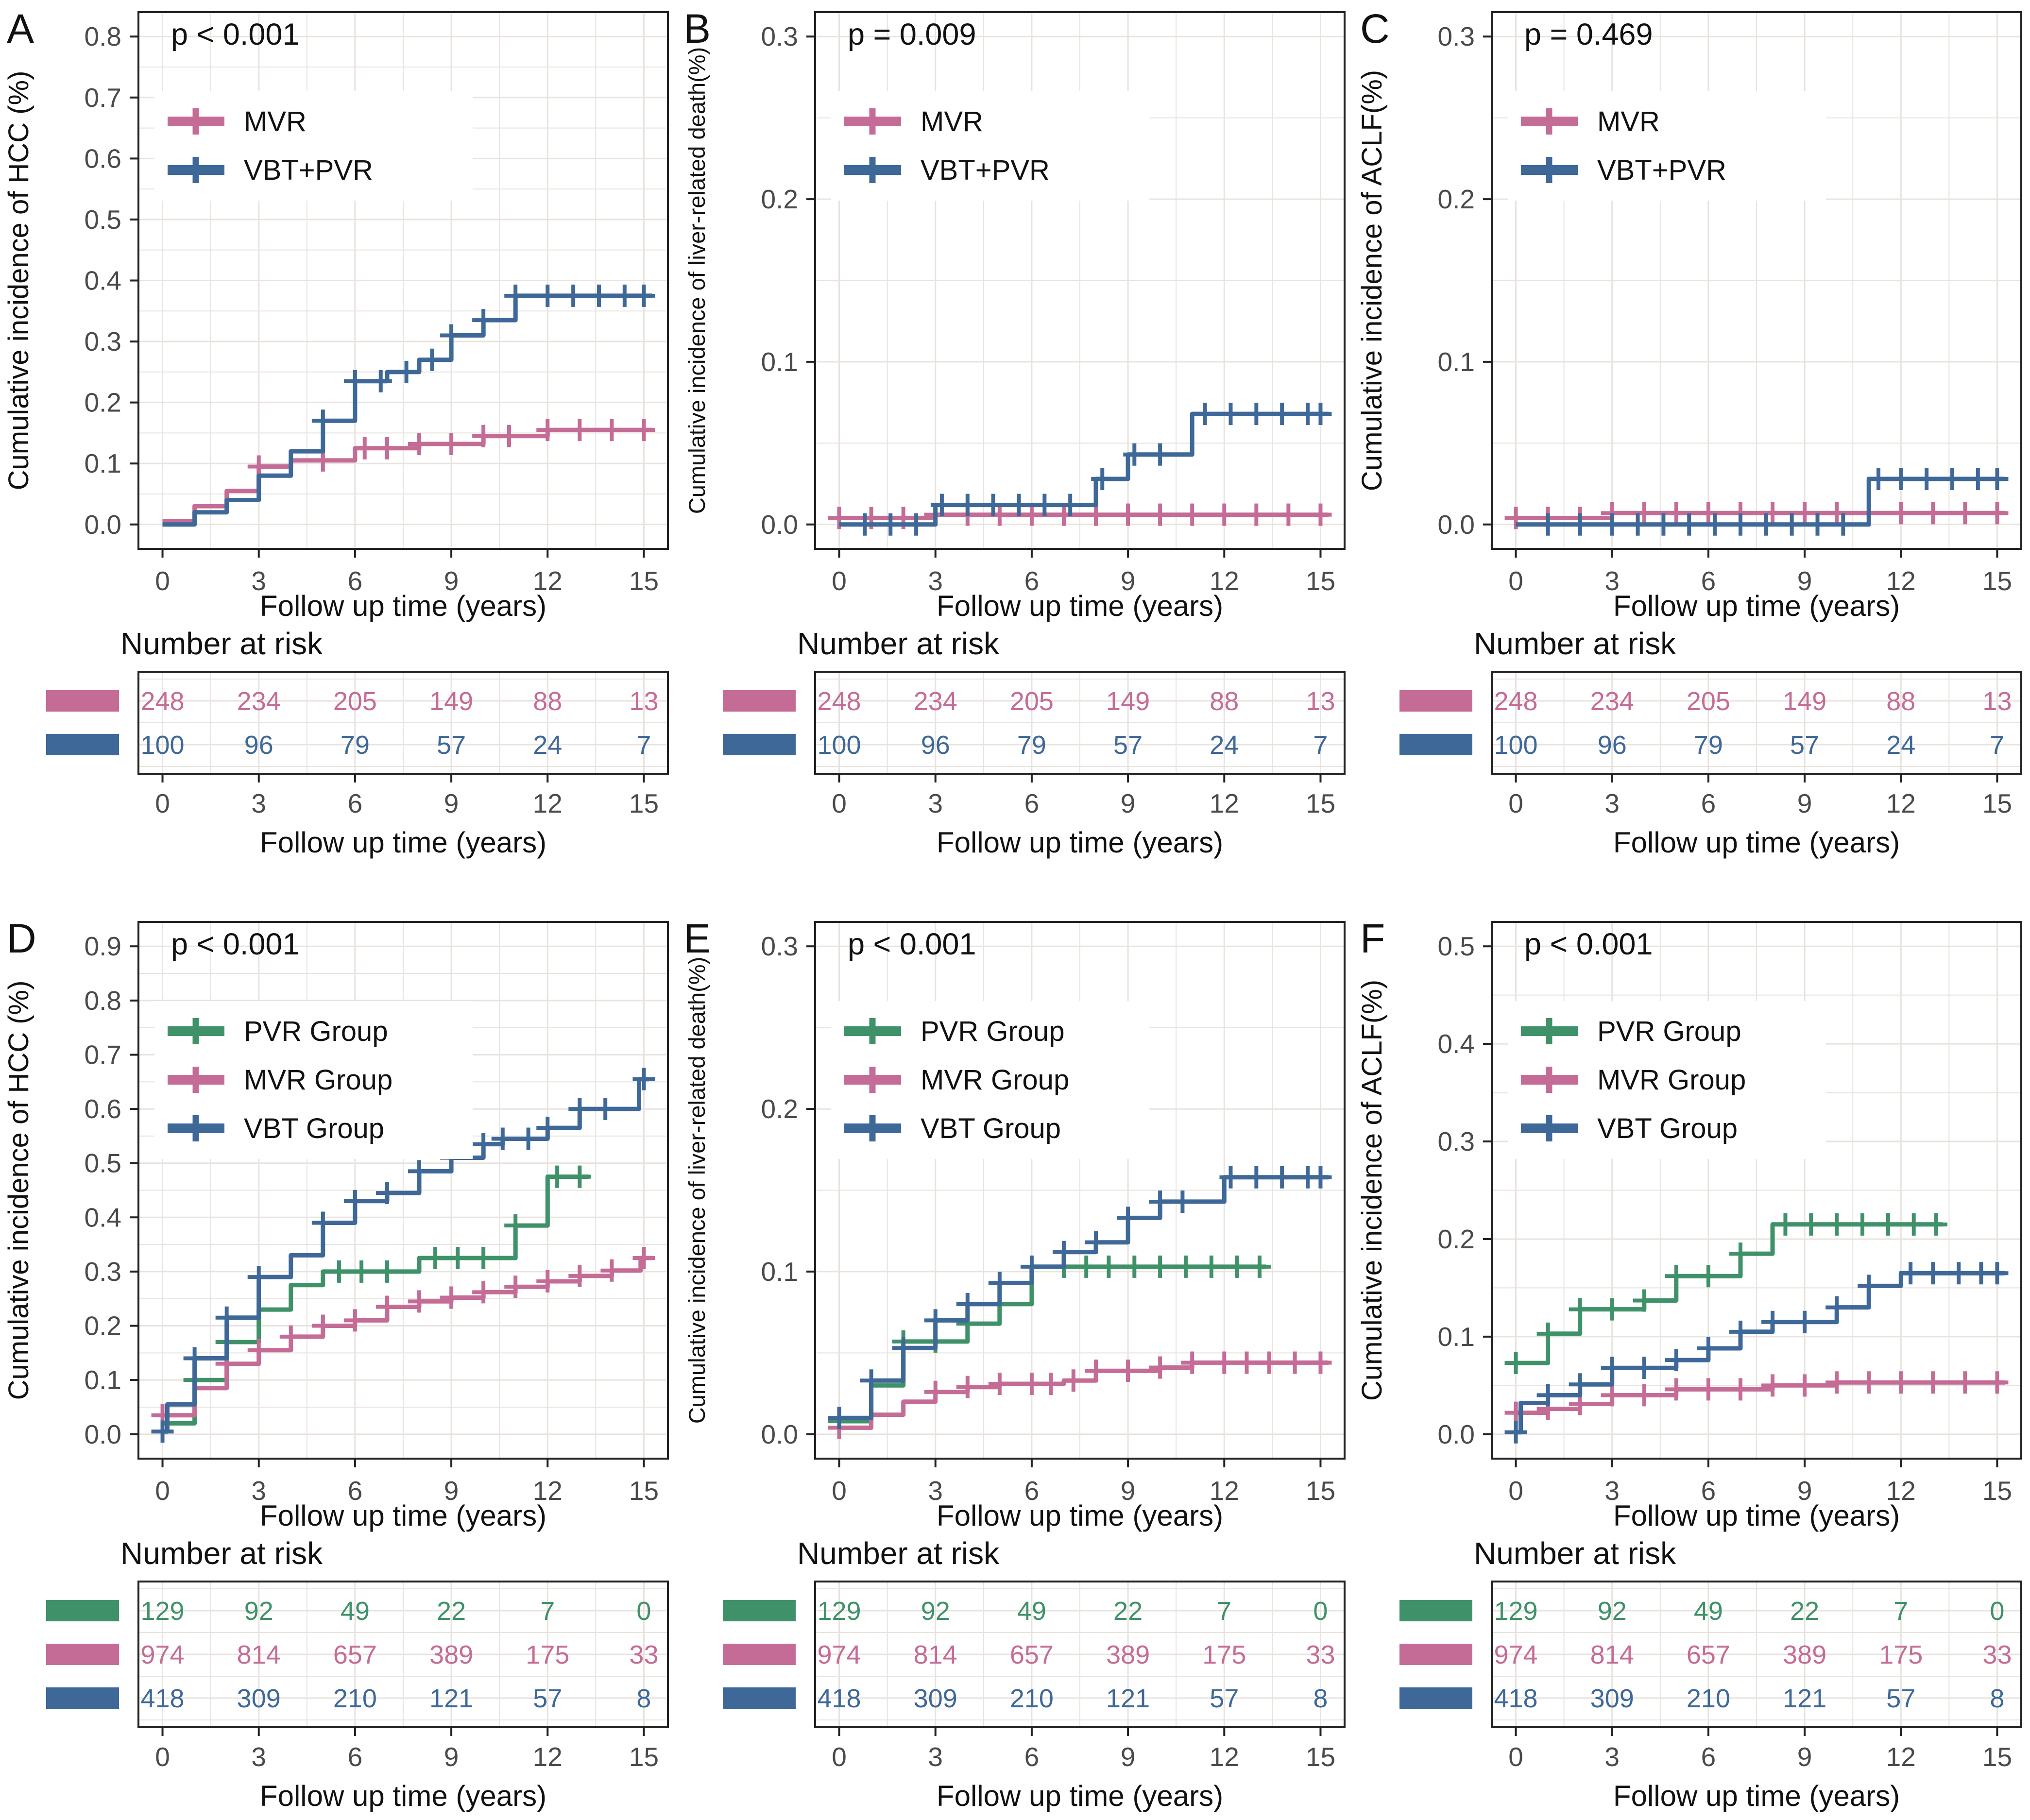  Describe the element at coordinates (1753, 701) in the screenshot. I see `risk-row-MVR: 248 234 205 149 88 13` at that location.